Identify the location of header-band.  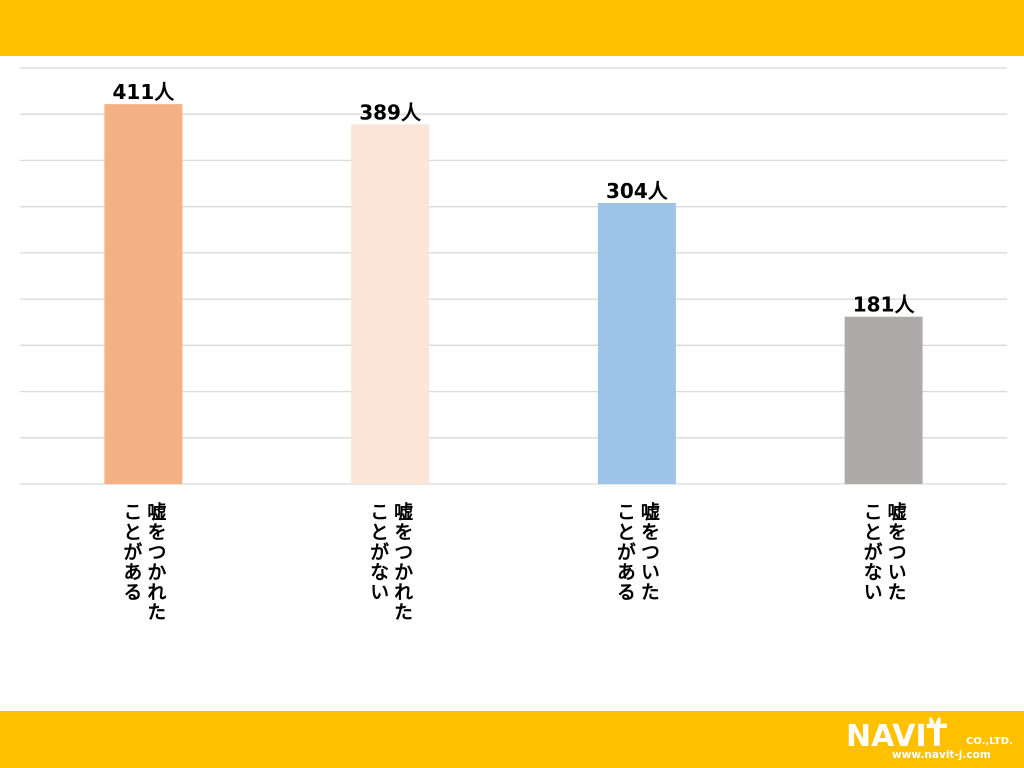
(512, 28).